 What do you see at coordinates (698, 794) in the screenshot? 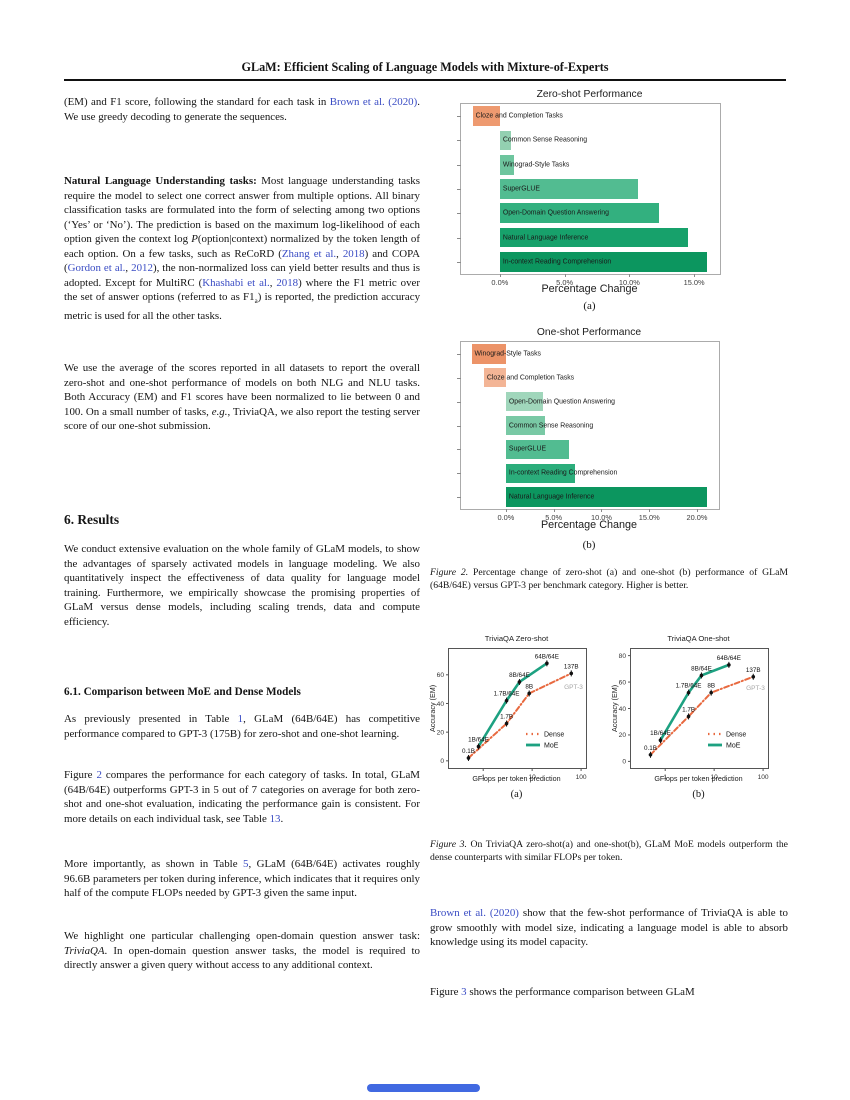
I see `triviaqa-one-shot-sublabel: (b)` at bounding box center [698, 794].